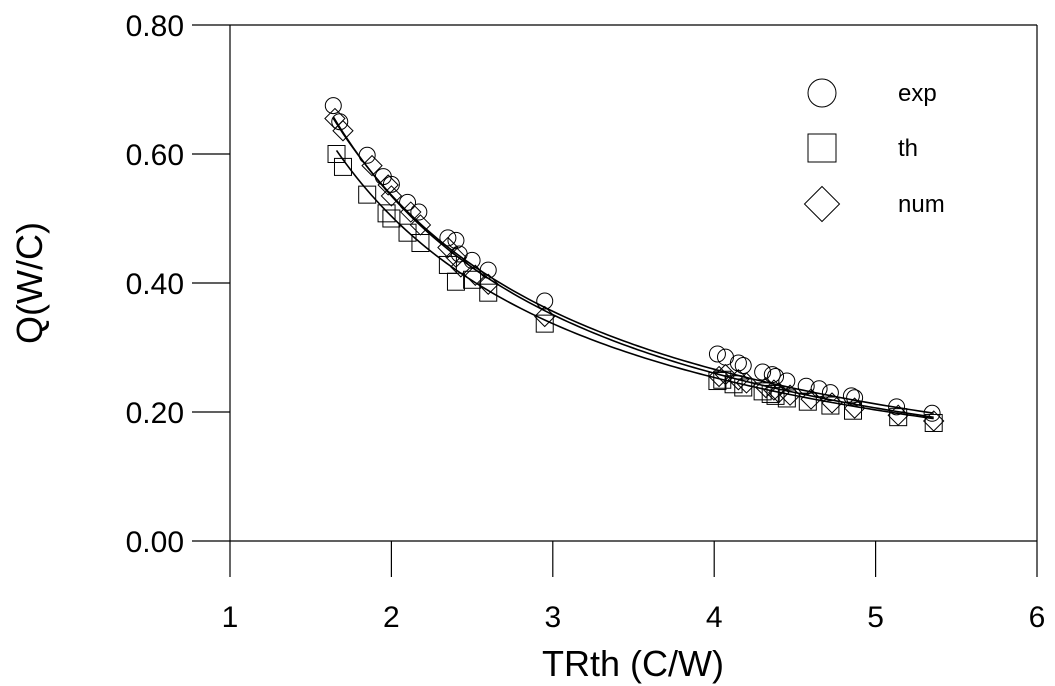 The width and height of the screenshot is (1055, 686). What do you see at coordinates (714, 617) in the screenshot?
I see `x-tick-label: 4` at bounding box center [714, 617].